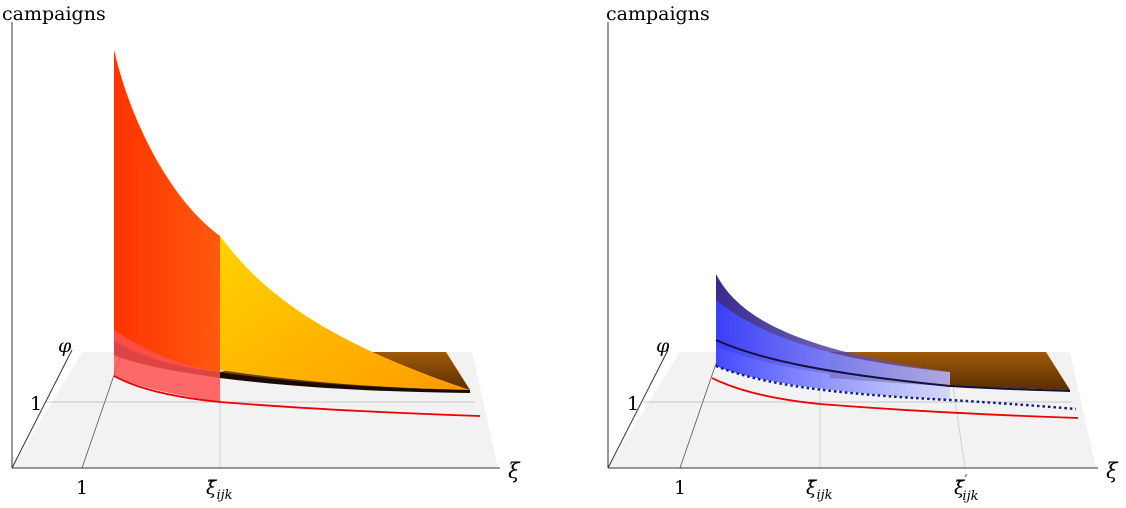 The height and width of the screenshot is (508, 1126). I want to click on left-red-surface, so click(167, 211).